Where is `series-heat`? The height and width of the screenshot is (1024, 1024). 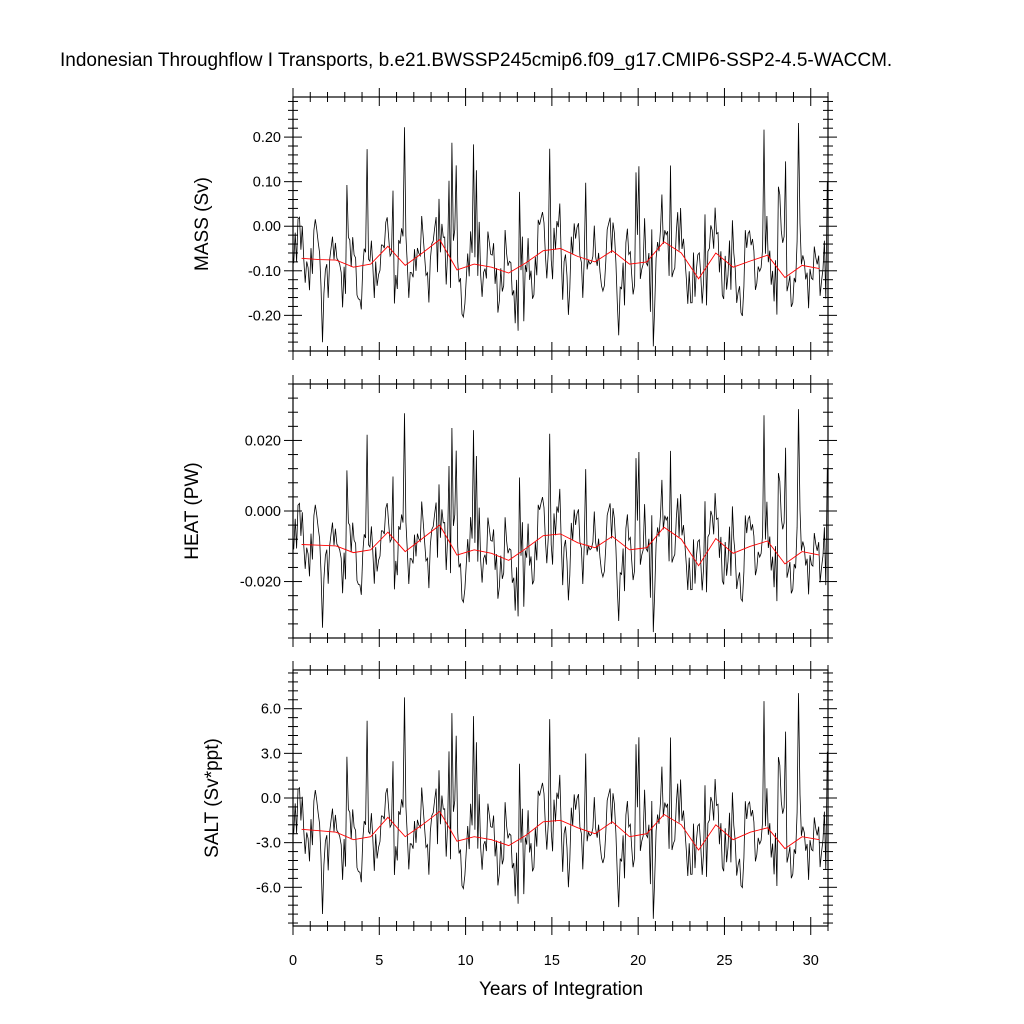 series-heat is located at coordinates (560, 521).